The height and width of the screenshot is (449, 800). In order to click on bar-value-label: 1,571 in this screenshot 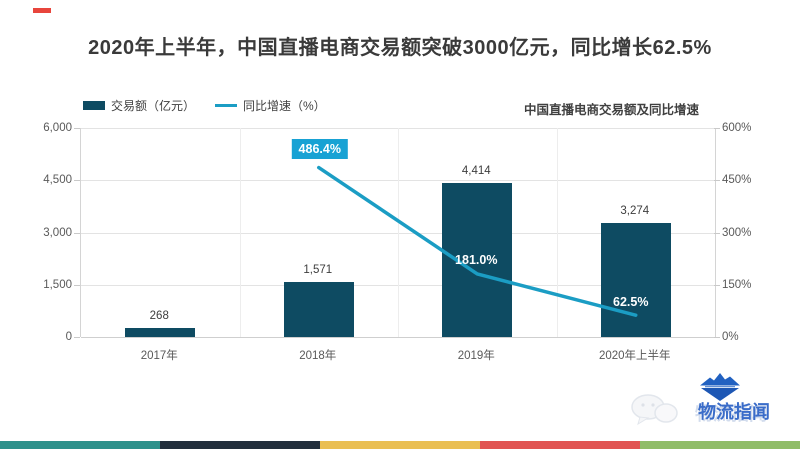, I will do `click(318, 270)`.